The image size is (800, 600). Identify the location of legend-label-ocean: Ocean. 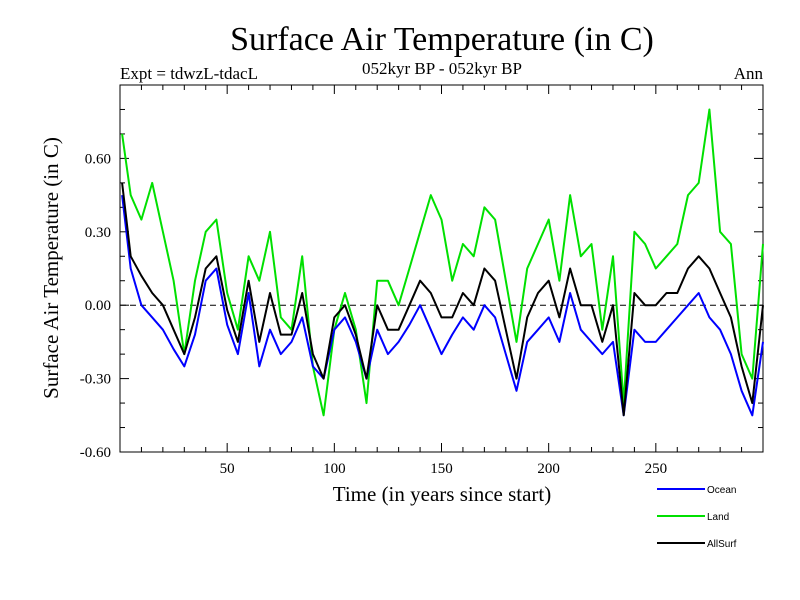
(721, 490).